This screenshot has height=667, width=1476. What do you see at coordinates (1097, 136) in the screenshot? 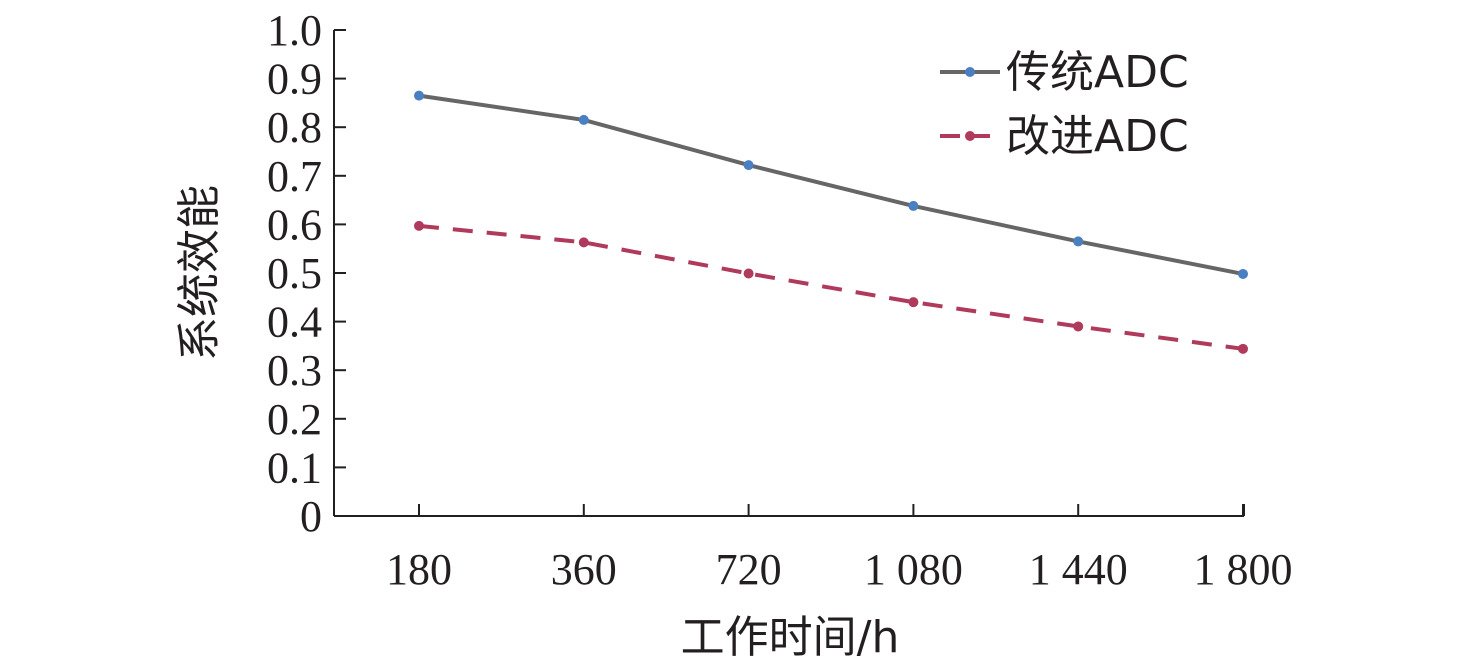
I see `legend-label-2: 改进ADC` at bounding box center [1097, 136].